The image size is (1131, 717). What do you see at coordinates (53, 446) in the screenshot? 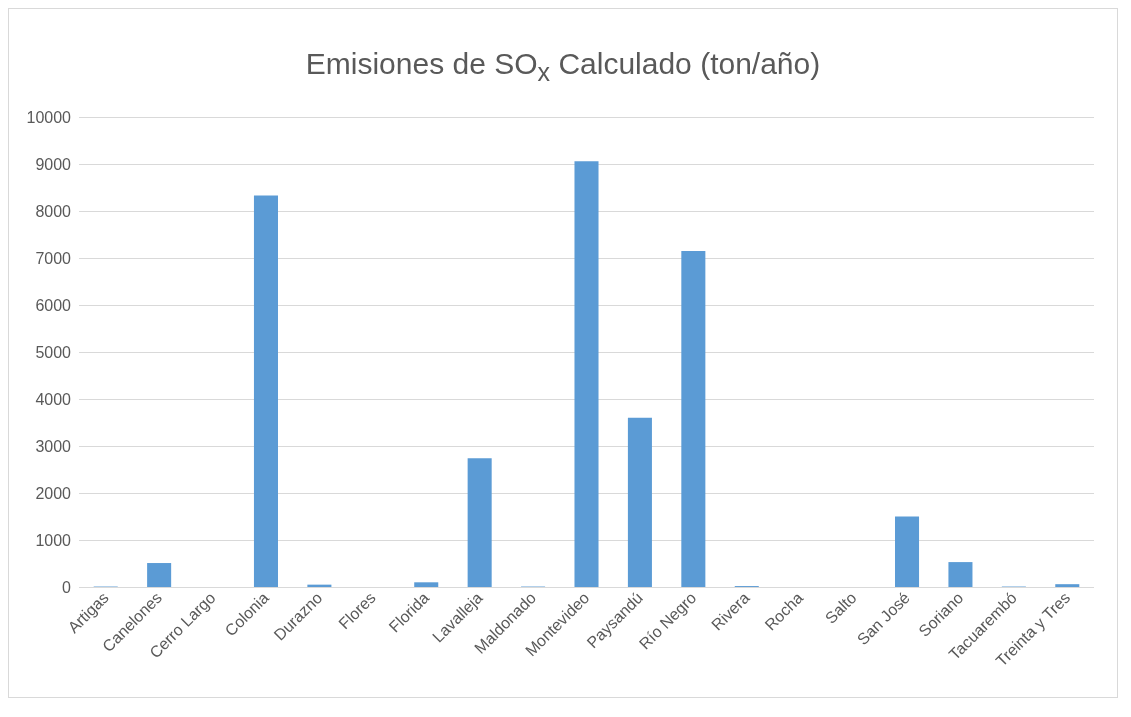
I see `y-tick-label: 3000` at bounding box center [53, 446].